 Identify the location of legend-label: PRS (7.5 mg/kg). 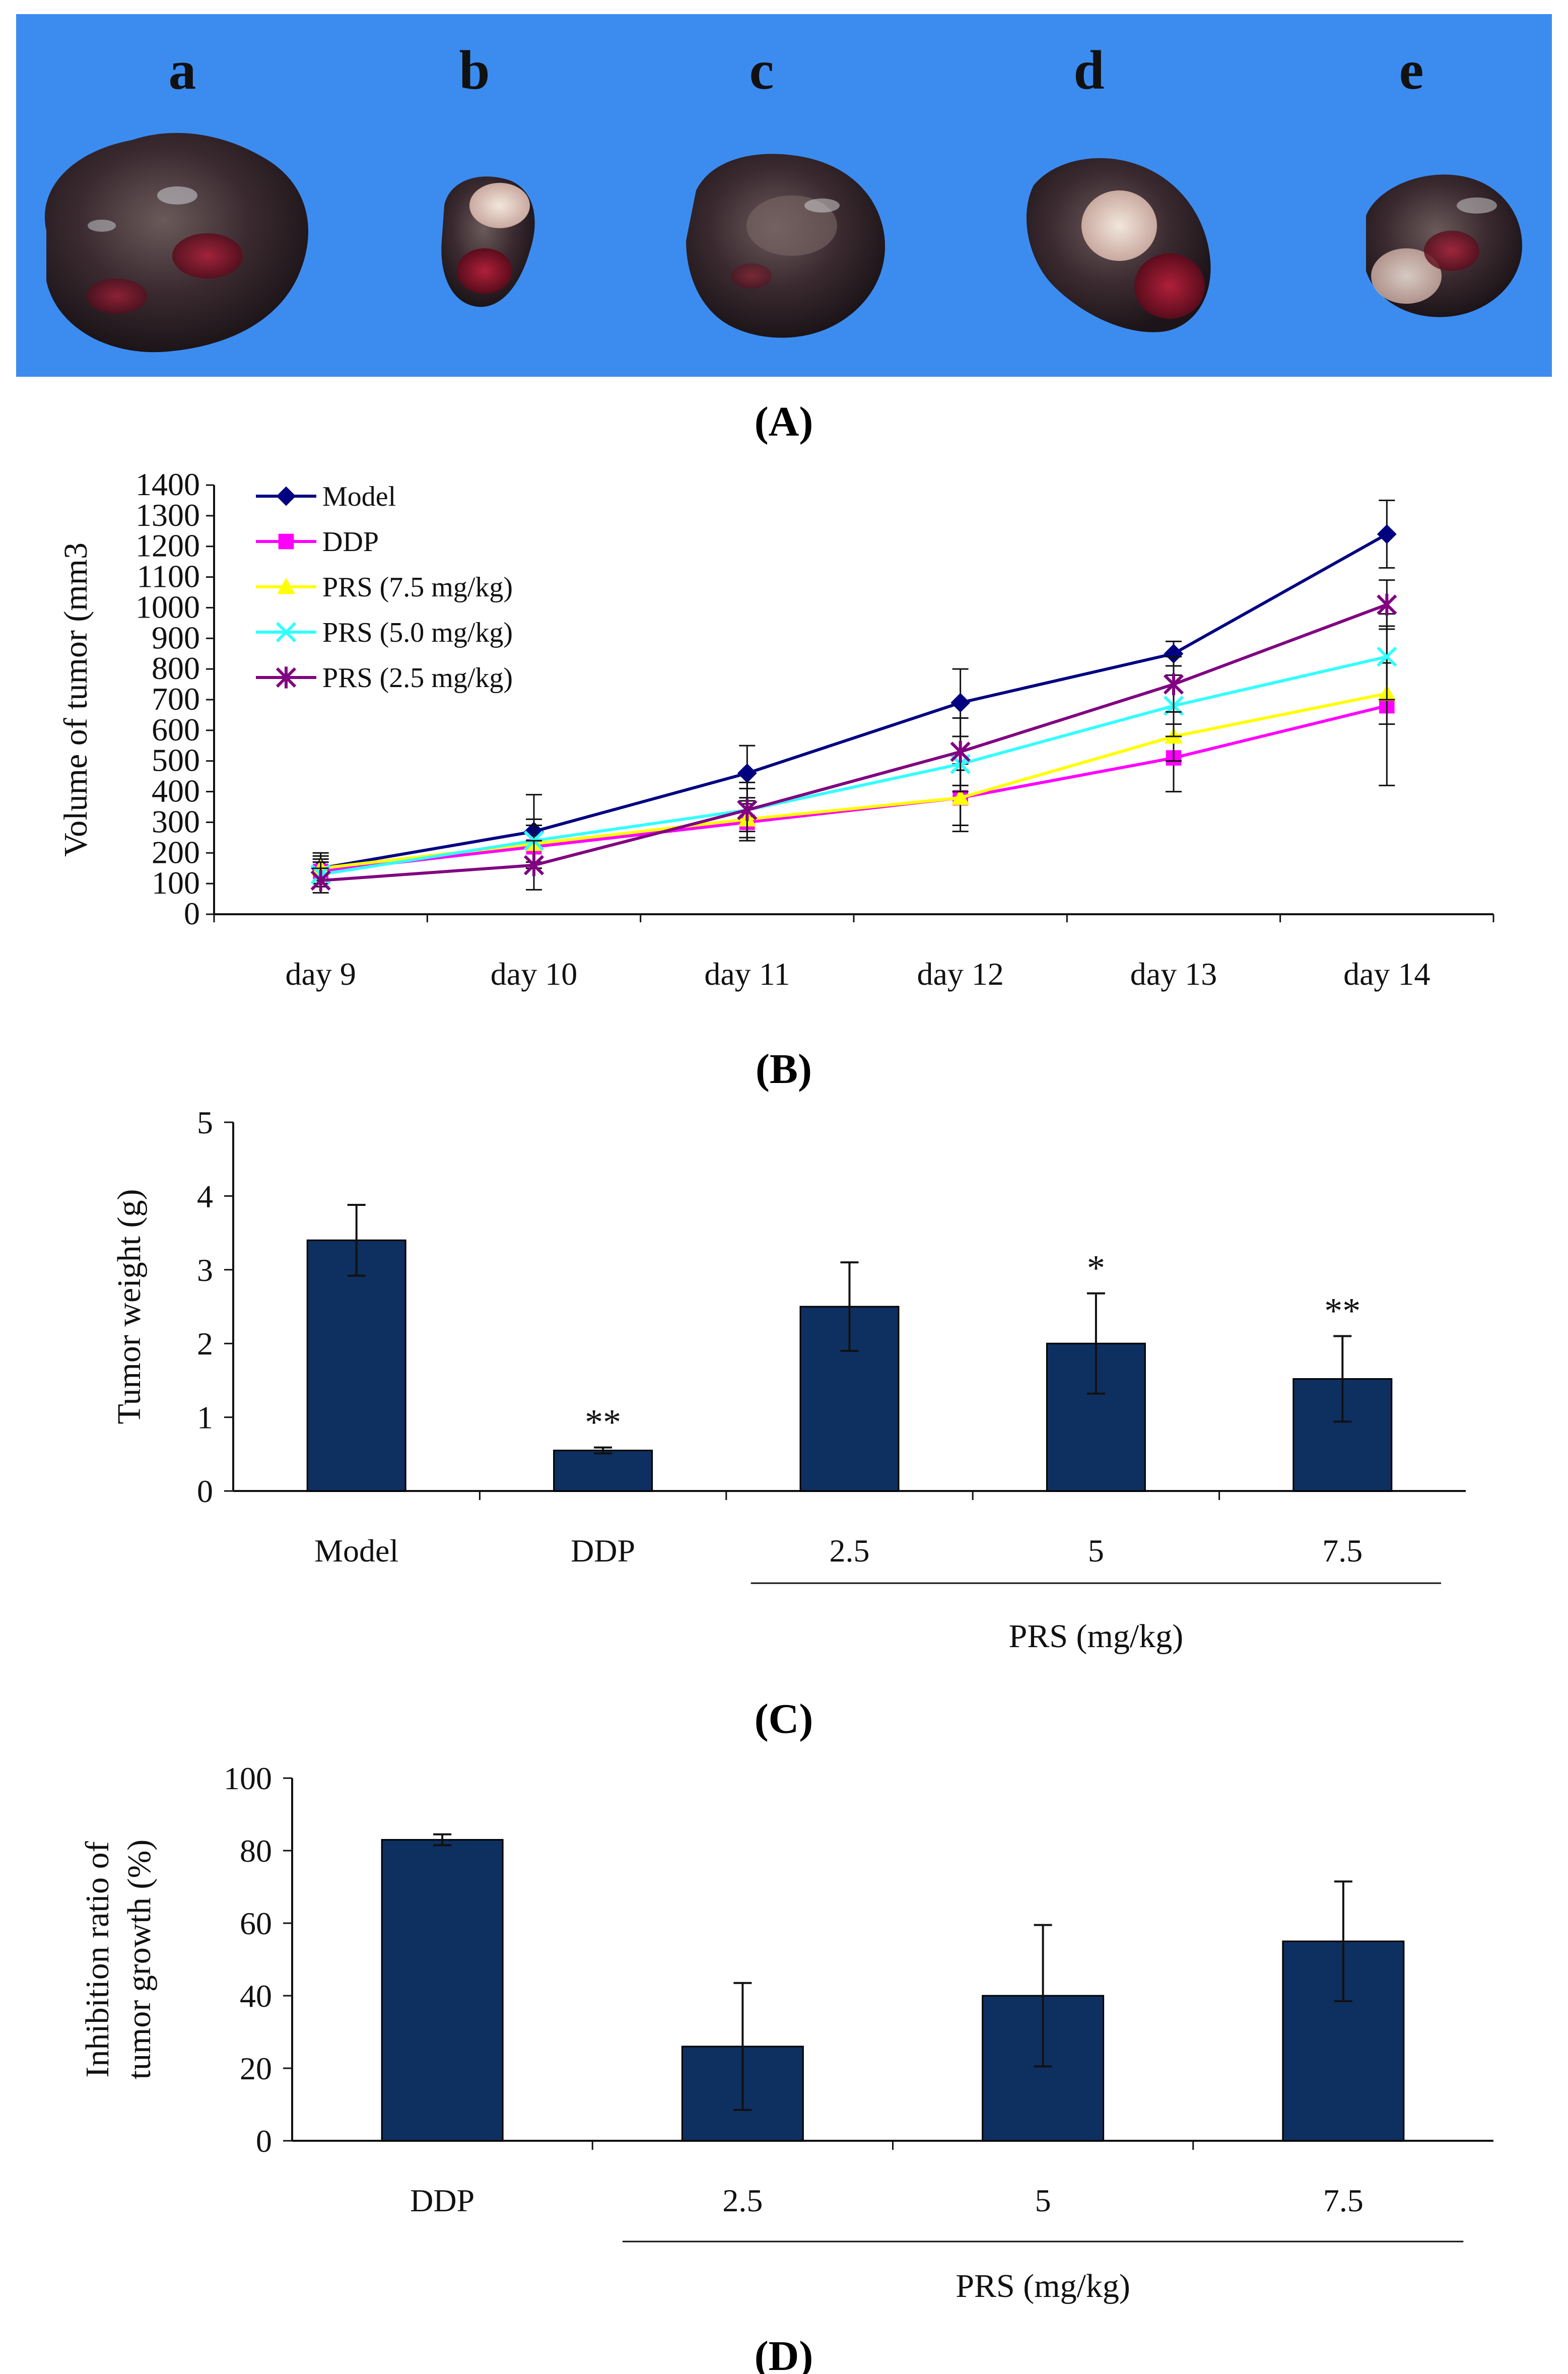
(417, 587).